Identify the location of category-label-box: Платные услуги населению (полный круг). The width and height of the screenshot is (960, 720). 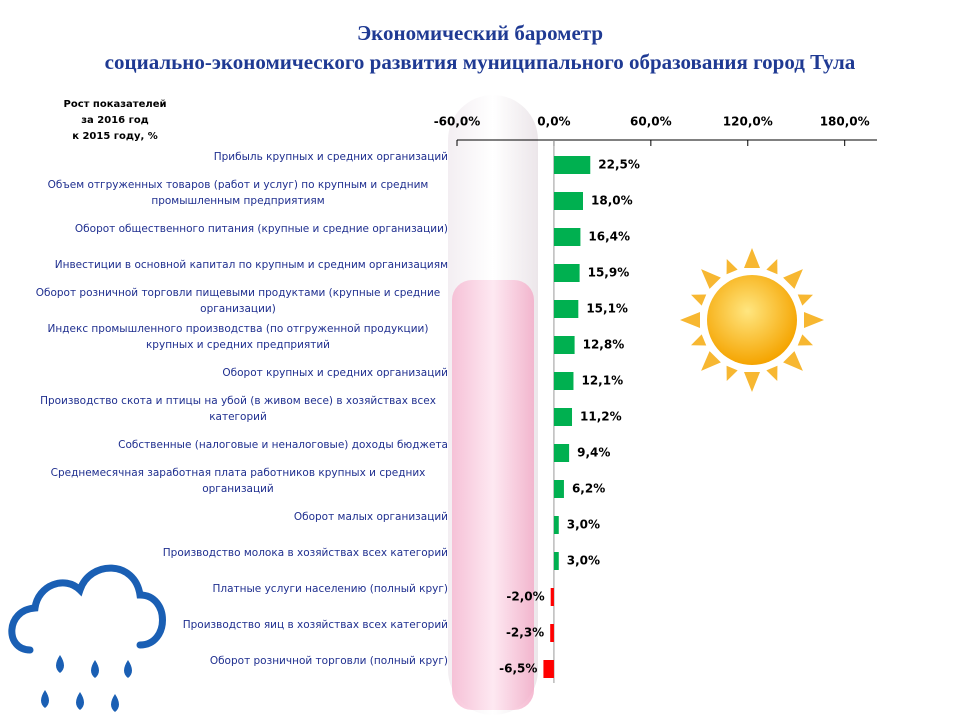
(238, 589).